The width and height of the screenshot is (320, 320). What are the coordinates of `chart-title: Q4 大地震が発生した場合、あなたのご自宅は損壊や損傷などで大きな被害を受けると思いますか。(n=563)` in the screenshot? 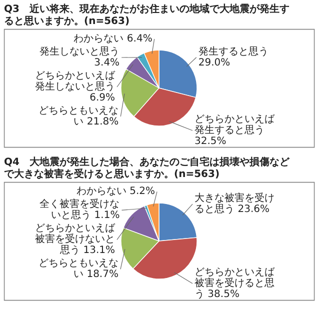 It's located at (147, 168).